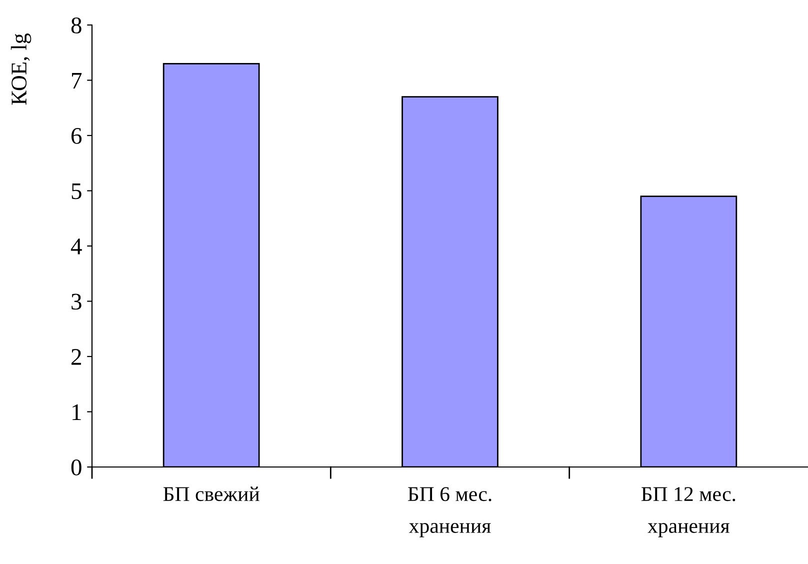  I want to click on y-tick-label: 8, so click(76, 25).